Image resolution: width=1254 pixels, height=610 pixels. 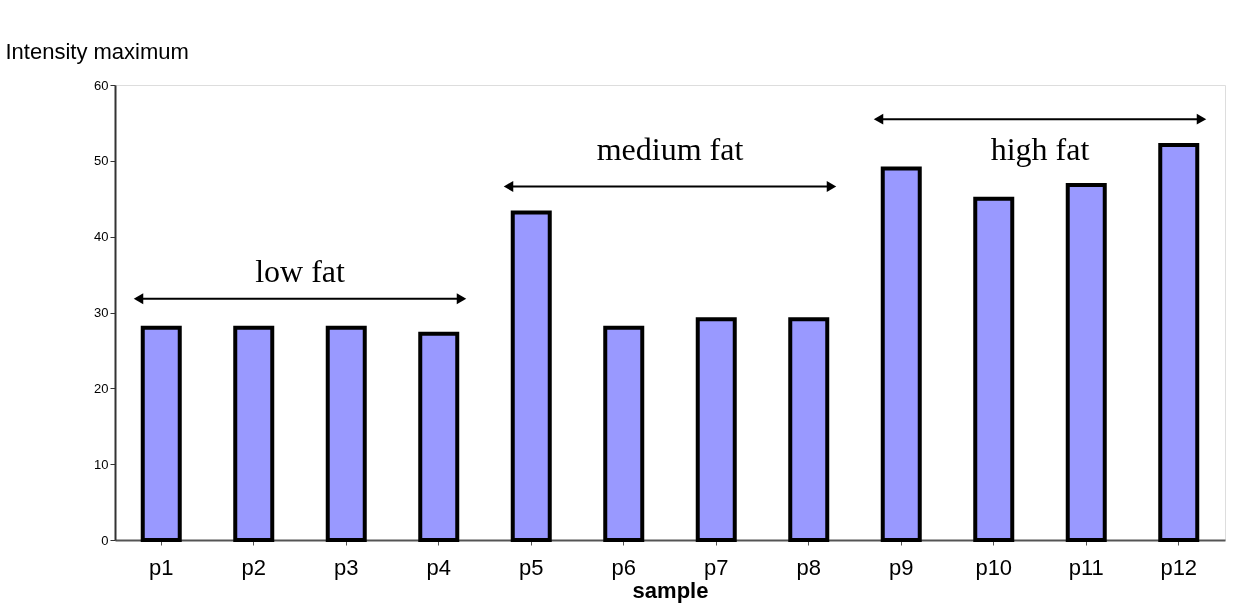 I want to click on y-tick-label: 20, so click(x=101, y=388).